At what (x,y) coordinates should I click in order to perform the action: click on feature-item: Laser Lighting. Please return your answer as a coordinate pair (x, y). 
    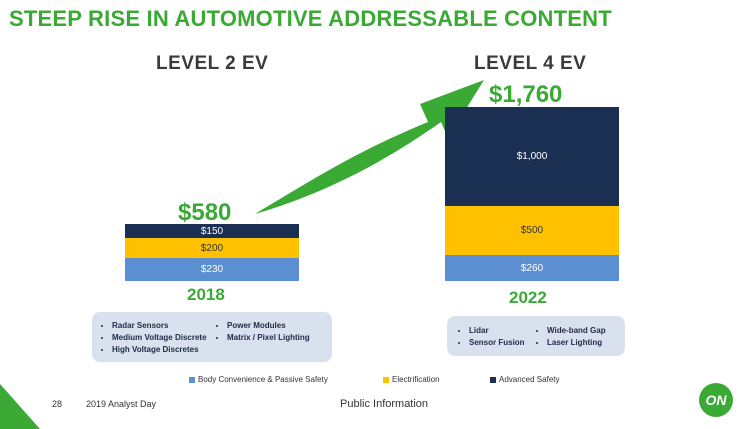
    Looking at the image, I should click on (576, 343).